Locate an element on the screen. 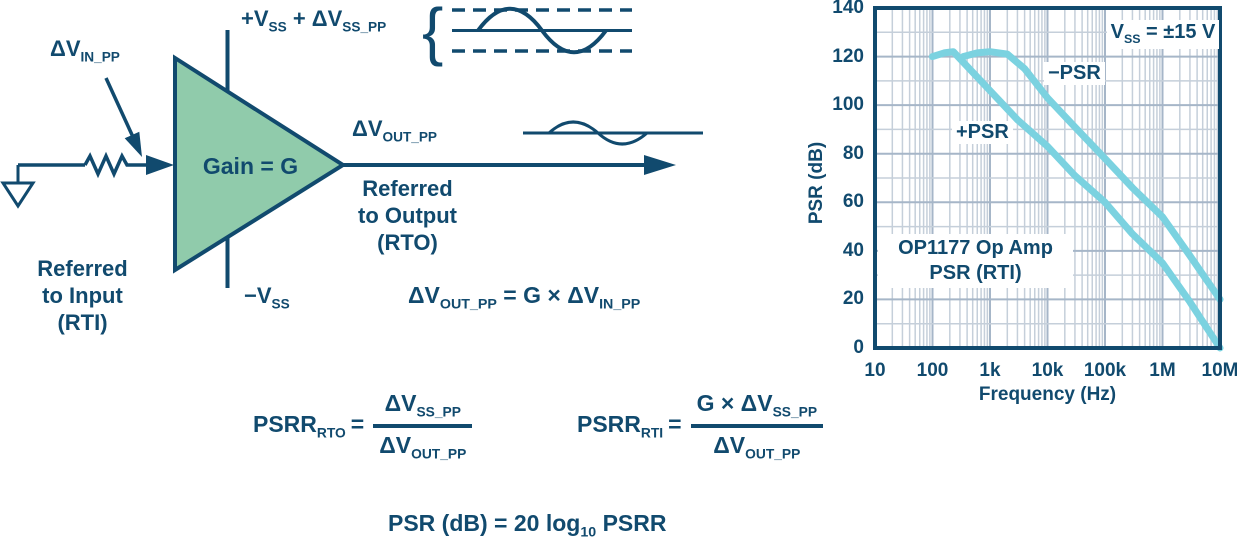  y-tick-label: 20 is located at coordinates (853, 299).